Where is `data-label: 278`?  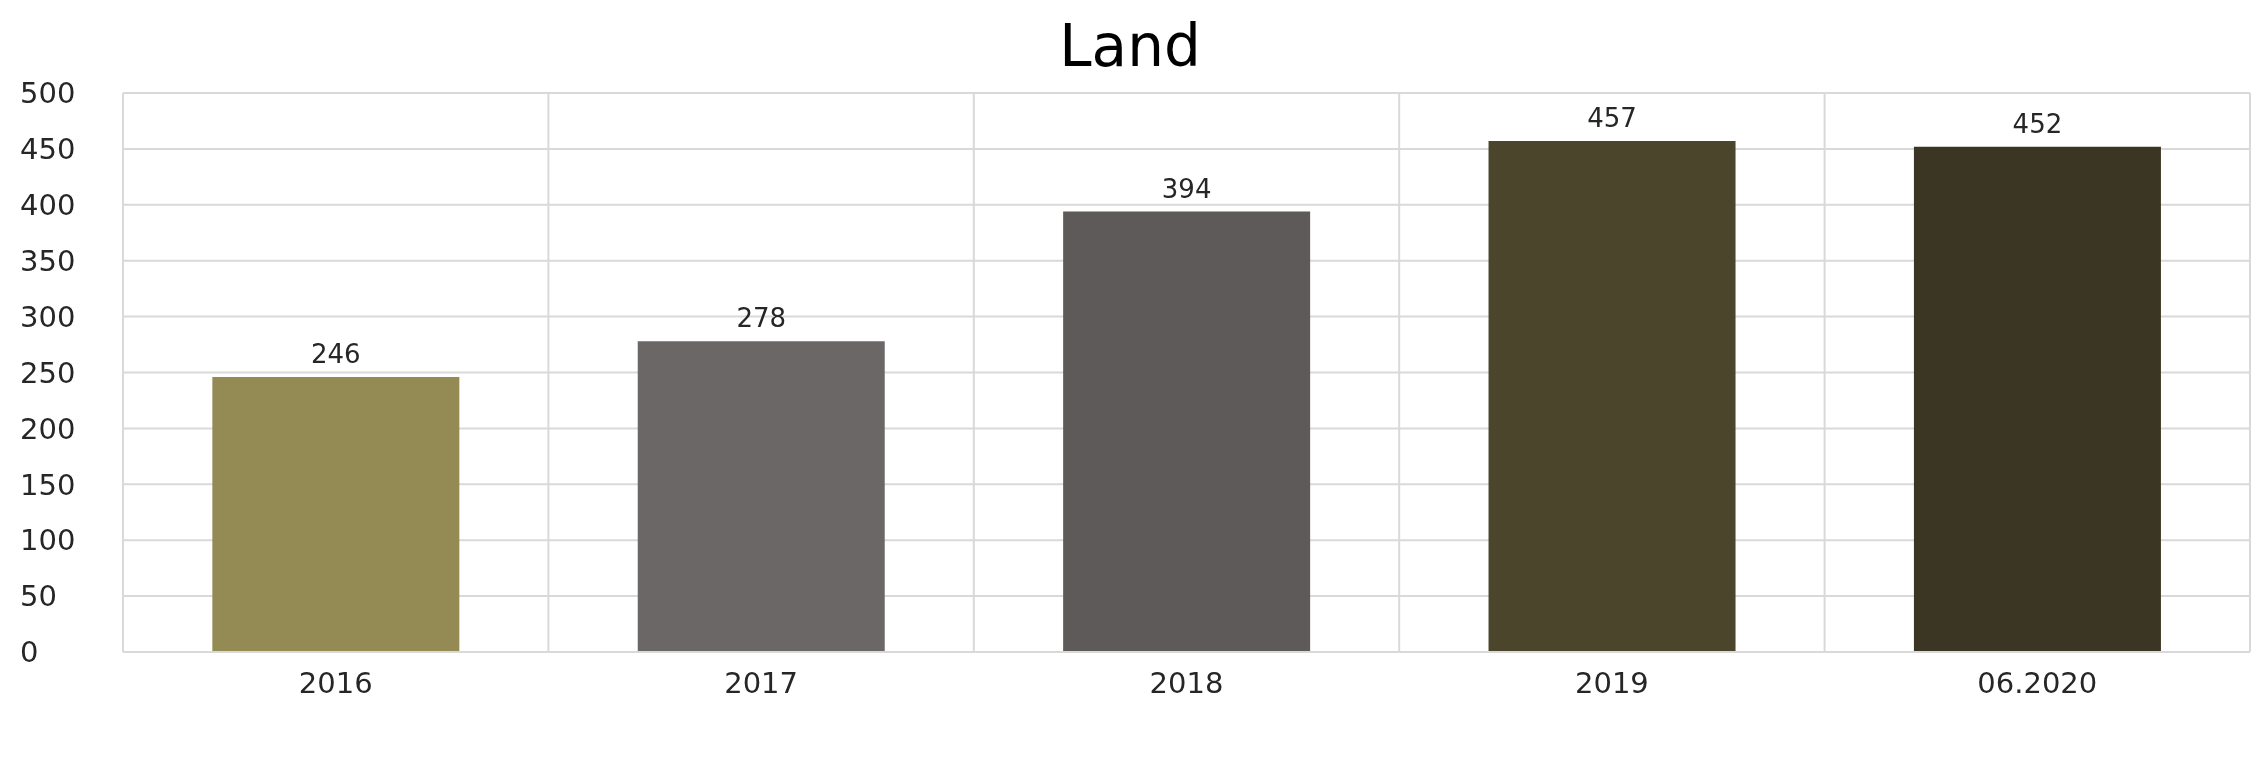 data-label: 278 is located at coordinates (761, 318).